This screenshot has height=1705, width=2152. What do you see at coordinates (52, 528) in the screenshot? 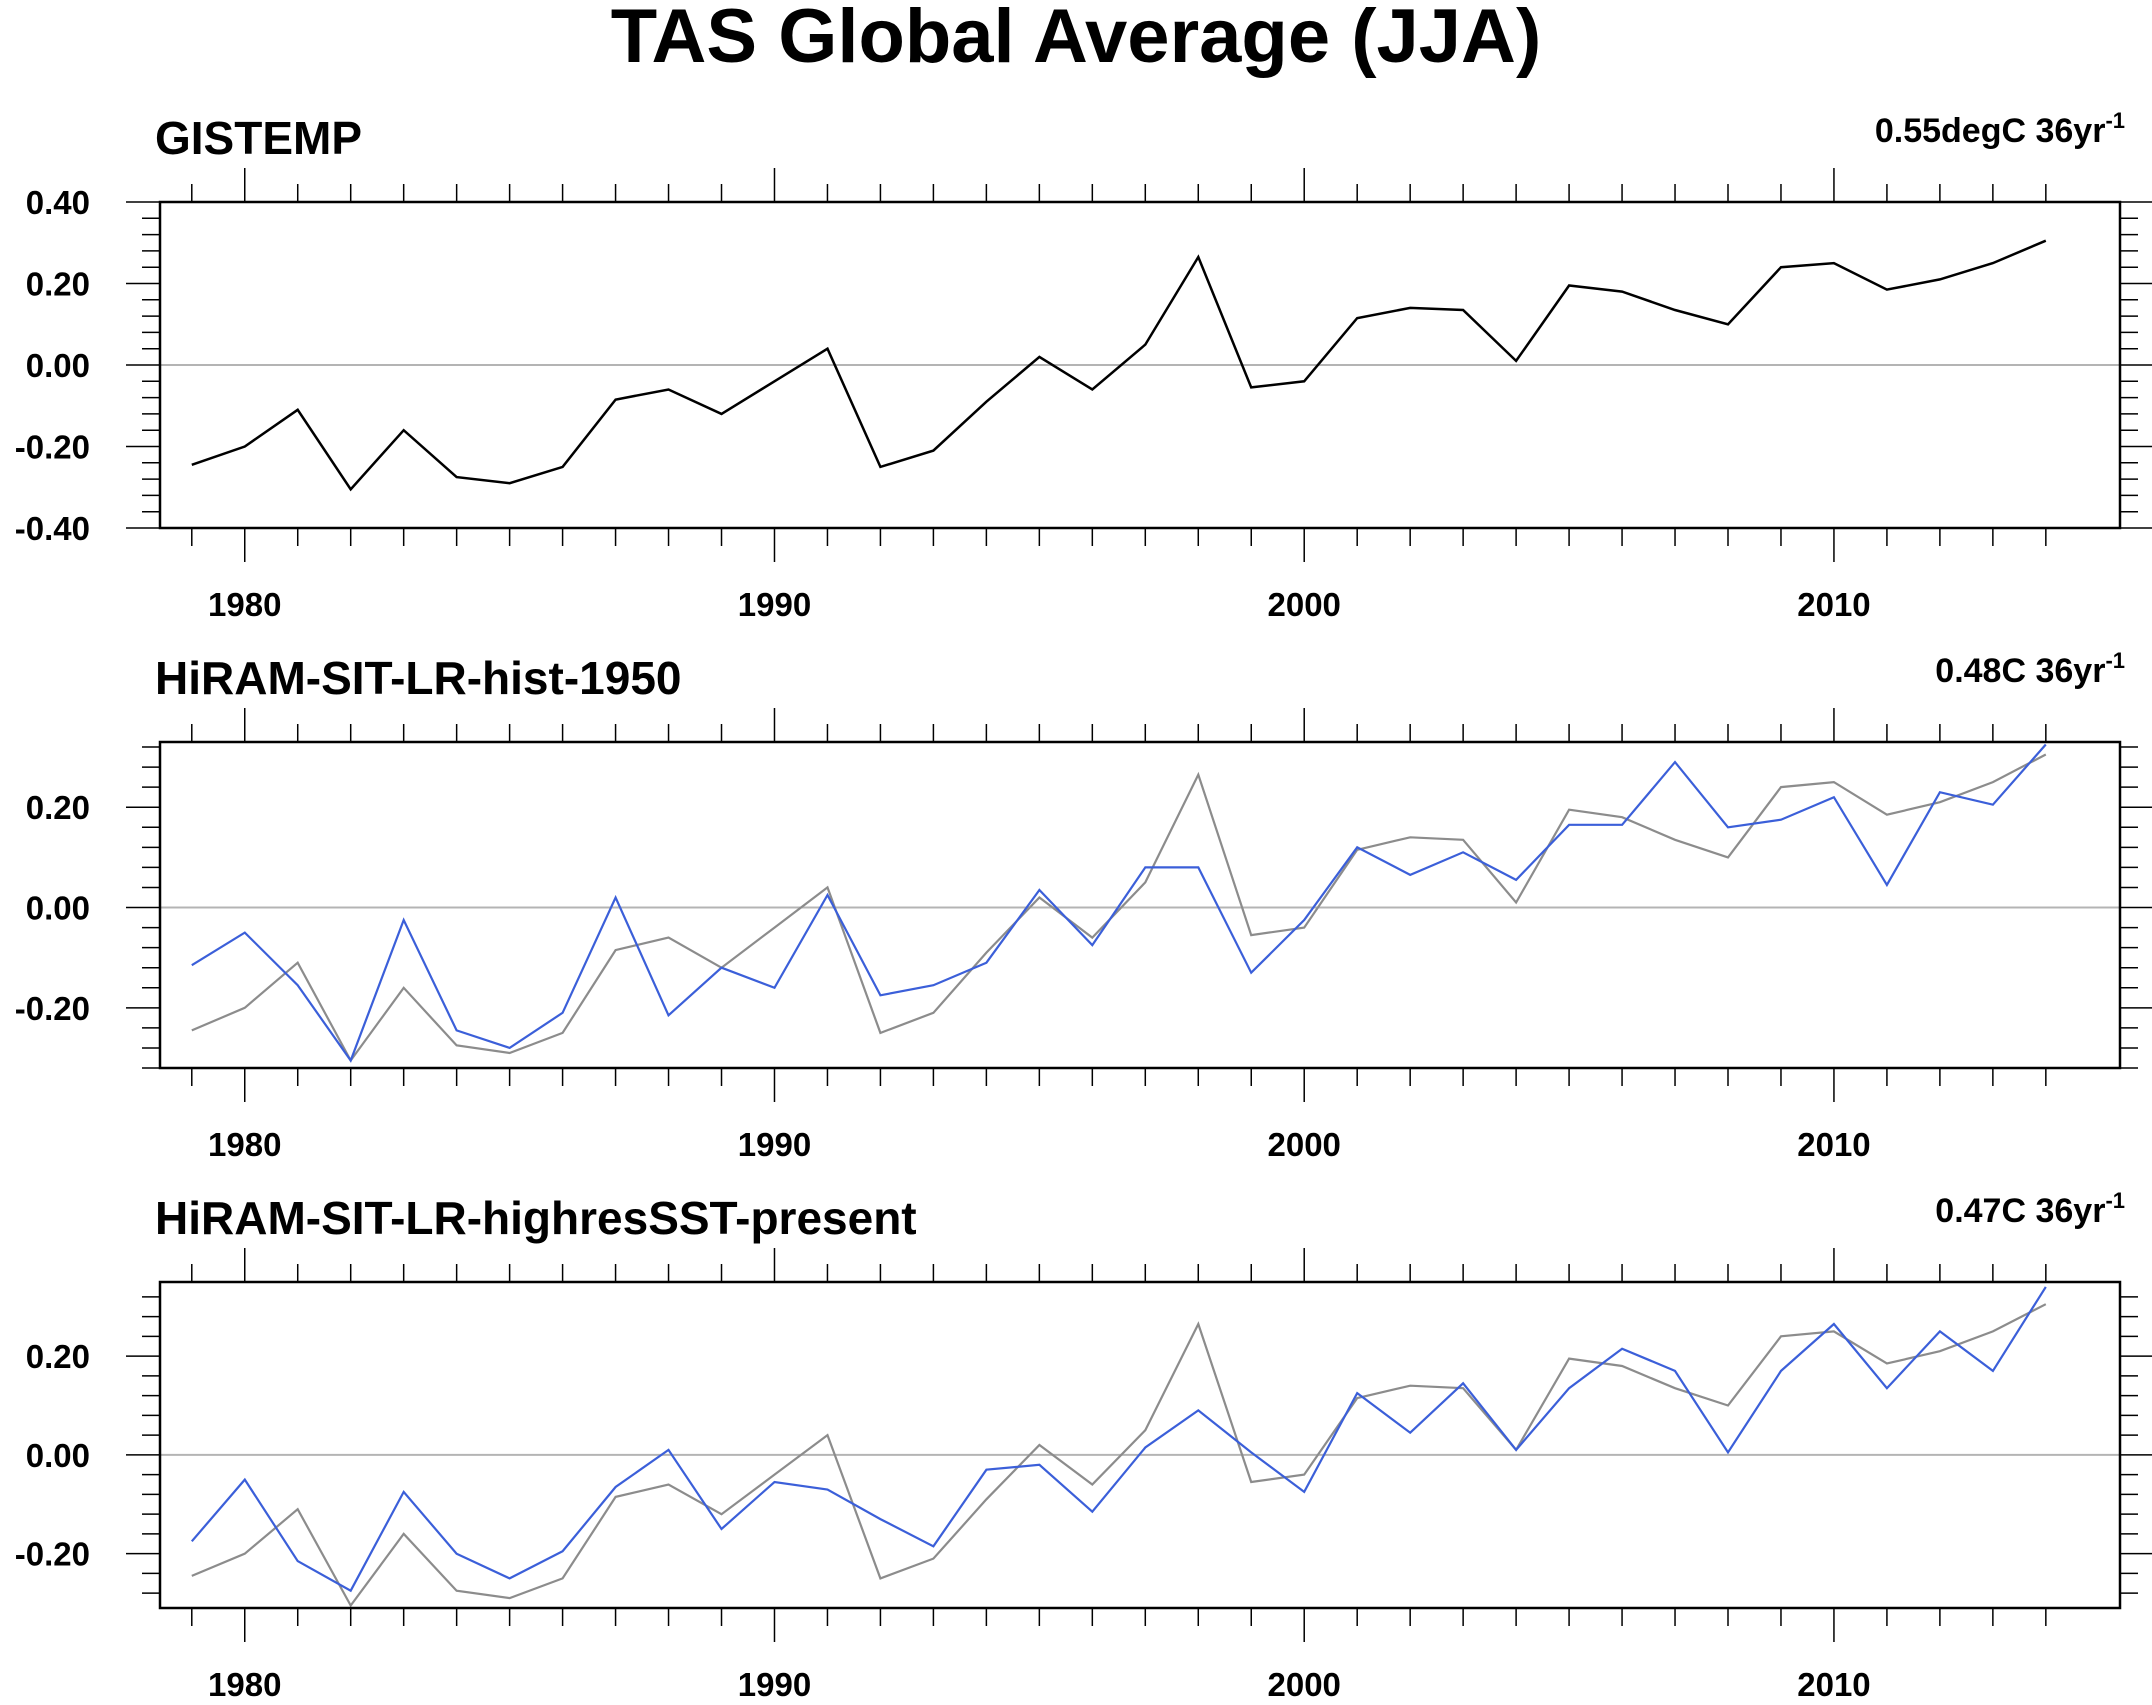
I see `y-tick-label: -0.40` at bounding box center [52, 528].